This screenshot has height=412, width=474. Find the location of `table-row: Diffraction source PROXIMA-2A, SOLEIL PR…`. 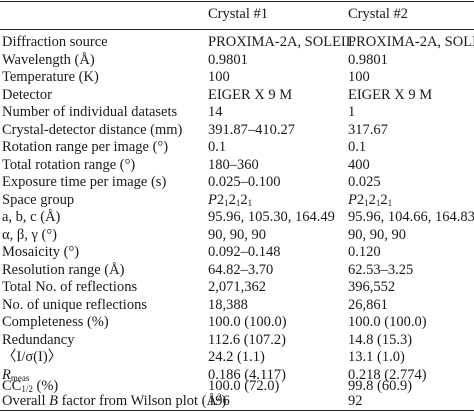

table-row: Diffraction source PROXIMA-2A, SOLEIL PR… is located at coordinates (237, 43).